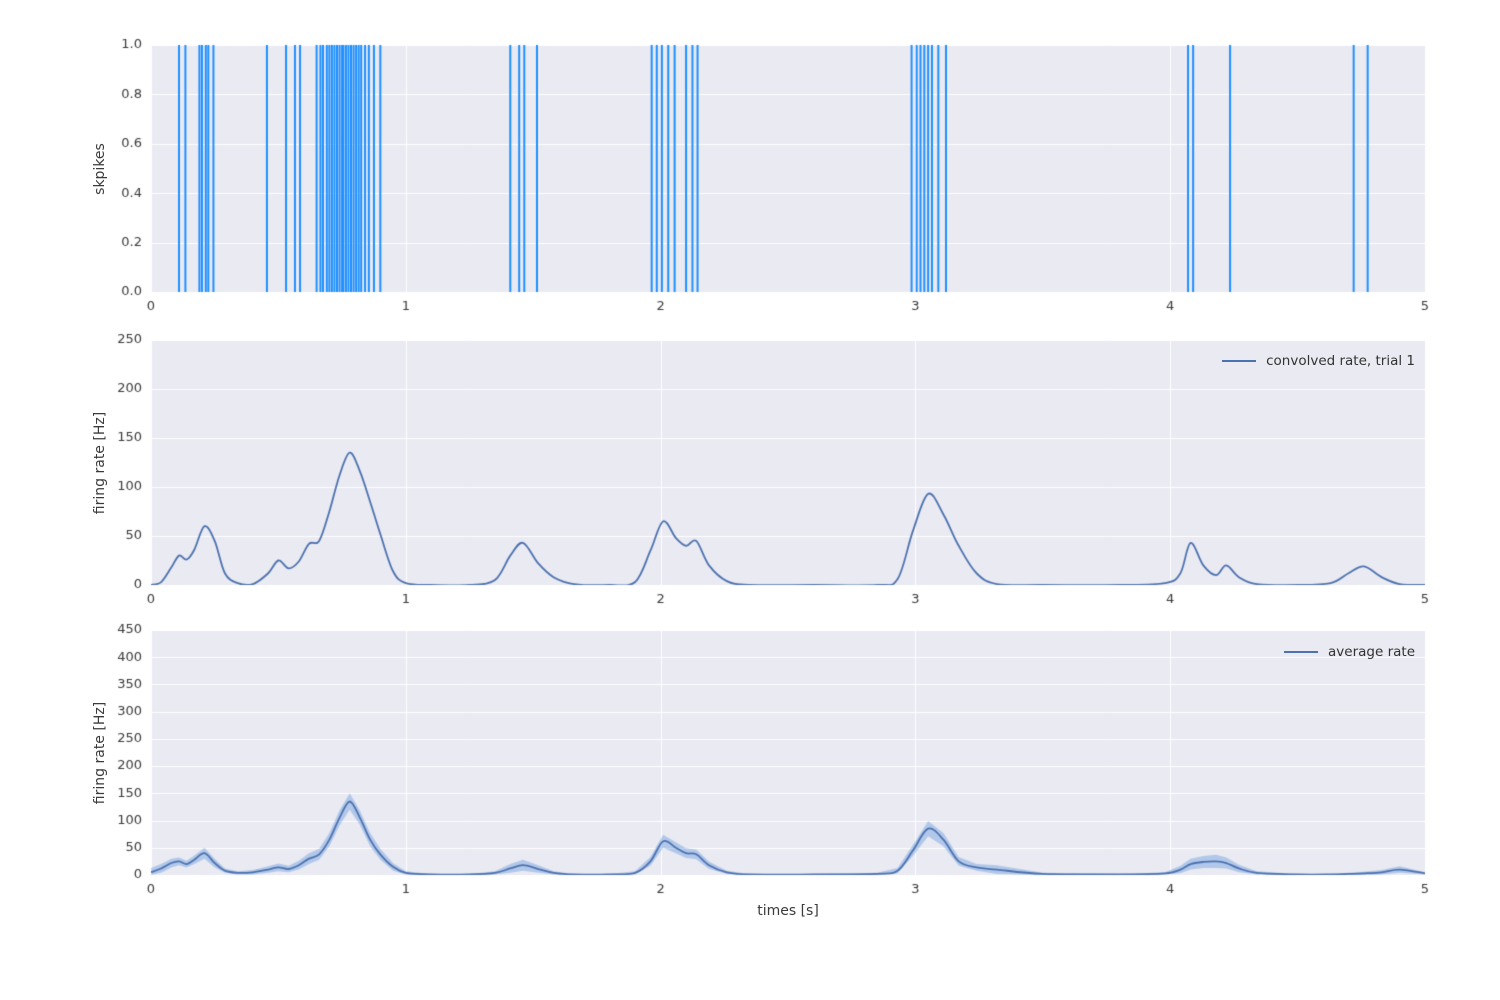  Describe the element at coordinates (100, 169) in the screenshot. I see `raster-y-axis-label: skpikes` at that location.